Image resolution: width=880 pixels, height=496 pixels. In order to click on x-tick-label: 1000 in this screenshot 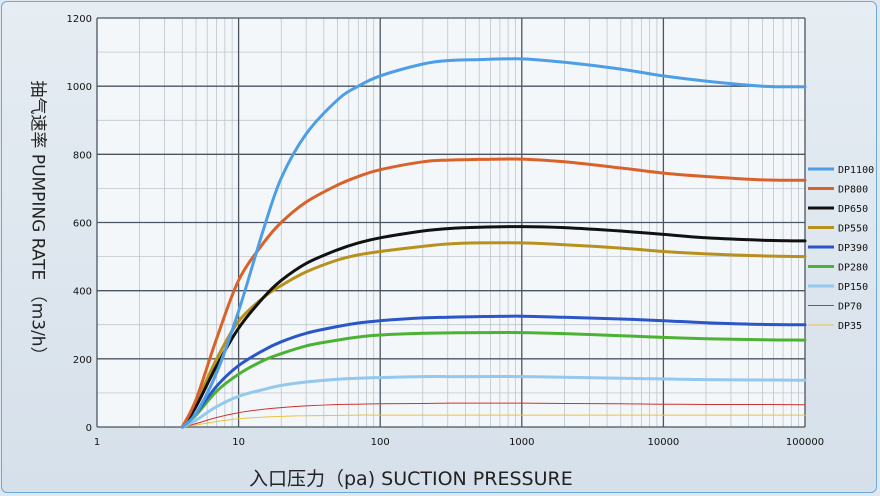, I will do `click(521, 442)`.